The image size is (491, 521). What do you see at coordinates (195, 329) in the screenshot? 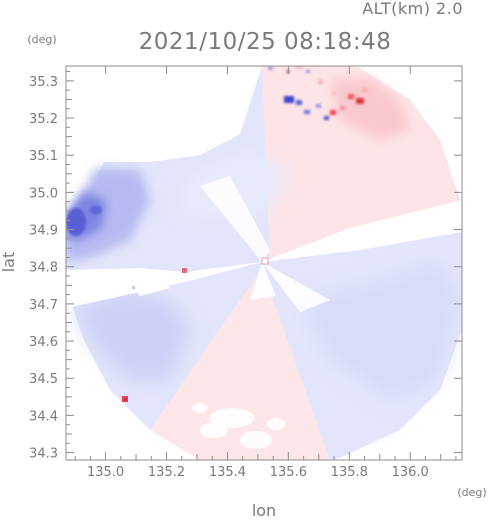
I see `isolated-echoes` at bounding box center [195, 329].